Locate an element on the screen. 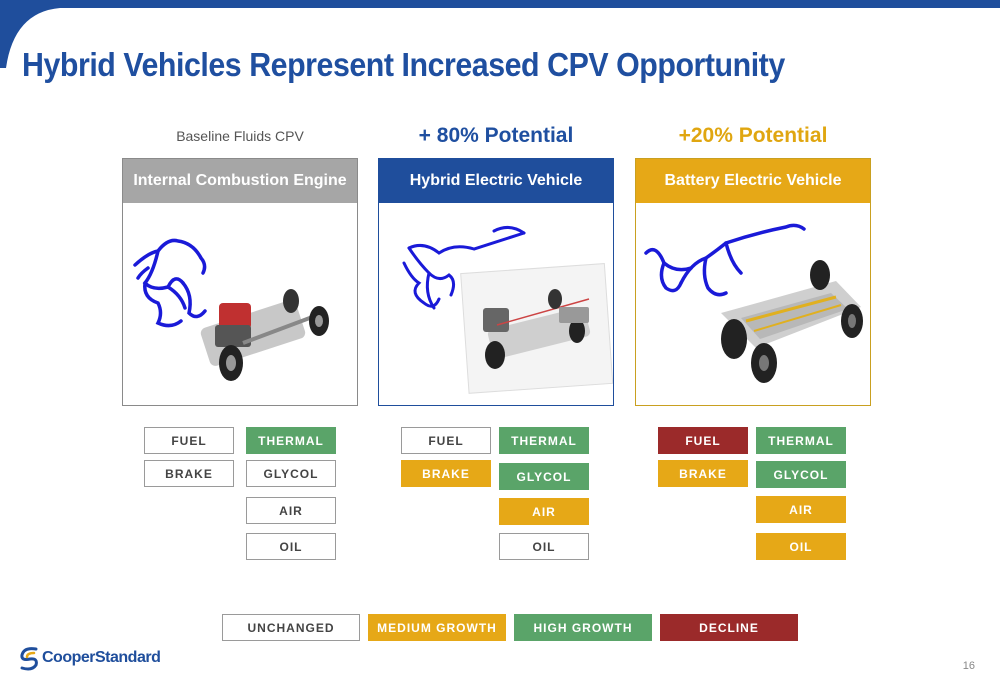 The width and height of the screenshot is (1000, 685). bev-brake-chip: BRAKE is located at coordinates (703, 473).